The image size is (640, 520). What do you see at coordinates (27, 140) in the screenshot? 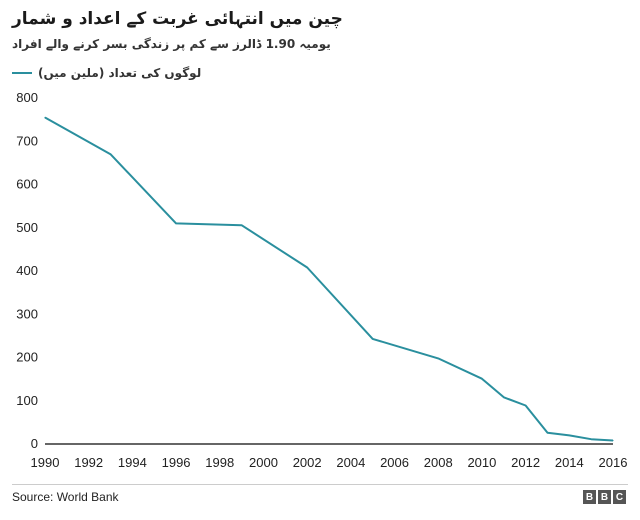
I see `y-tick-label: 700` at bounding box center [27, 140].